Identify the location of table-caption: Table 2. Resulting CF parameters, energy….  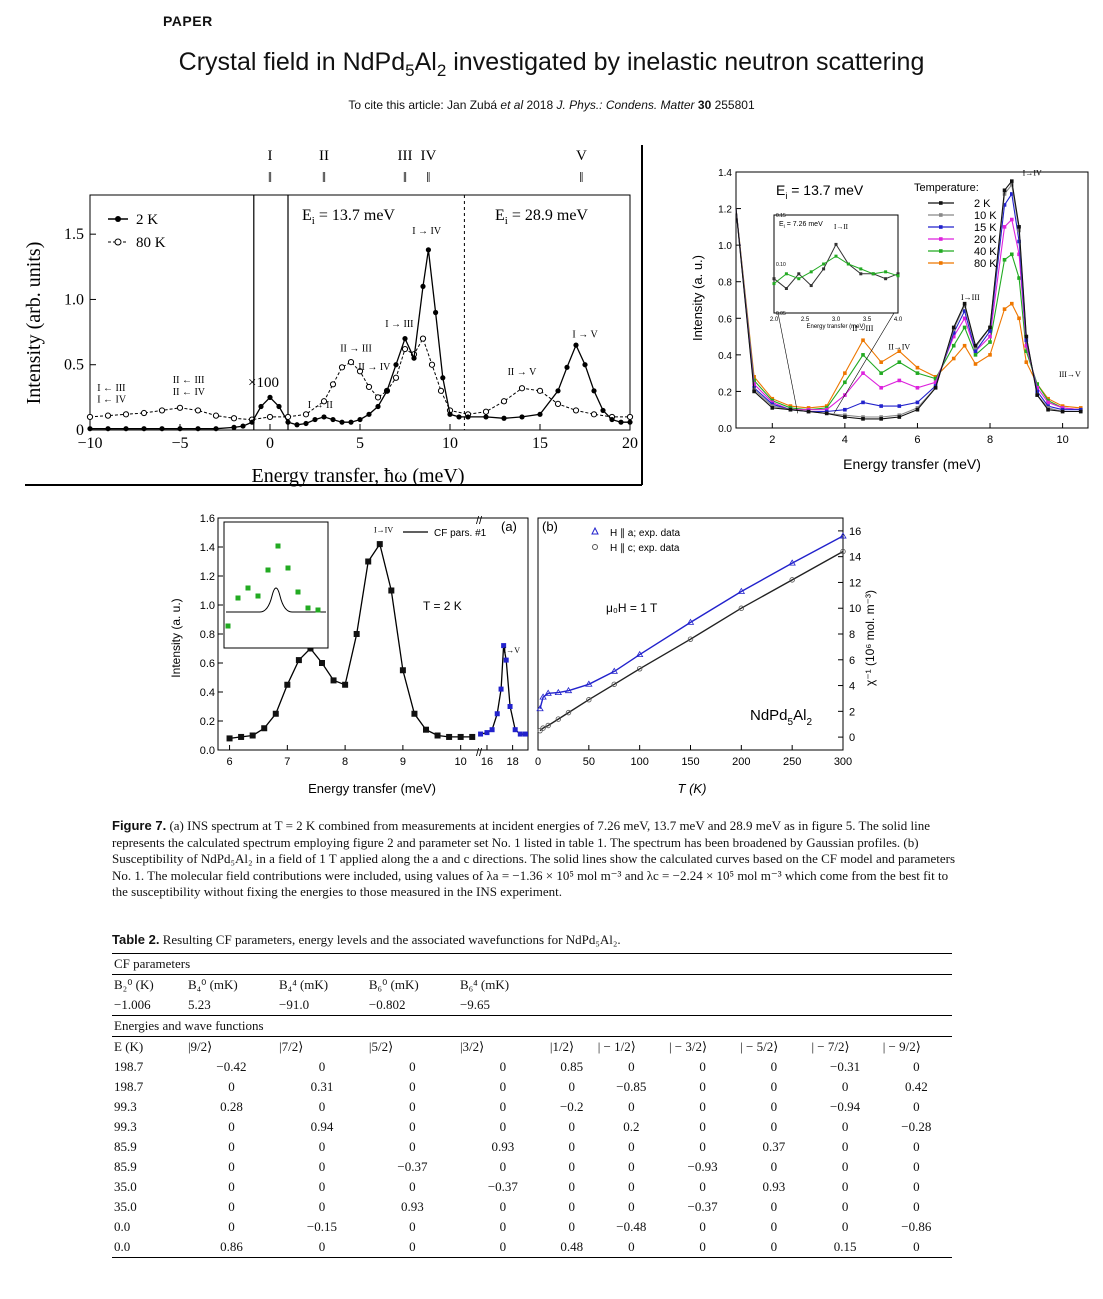
(366, 939).